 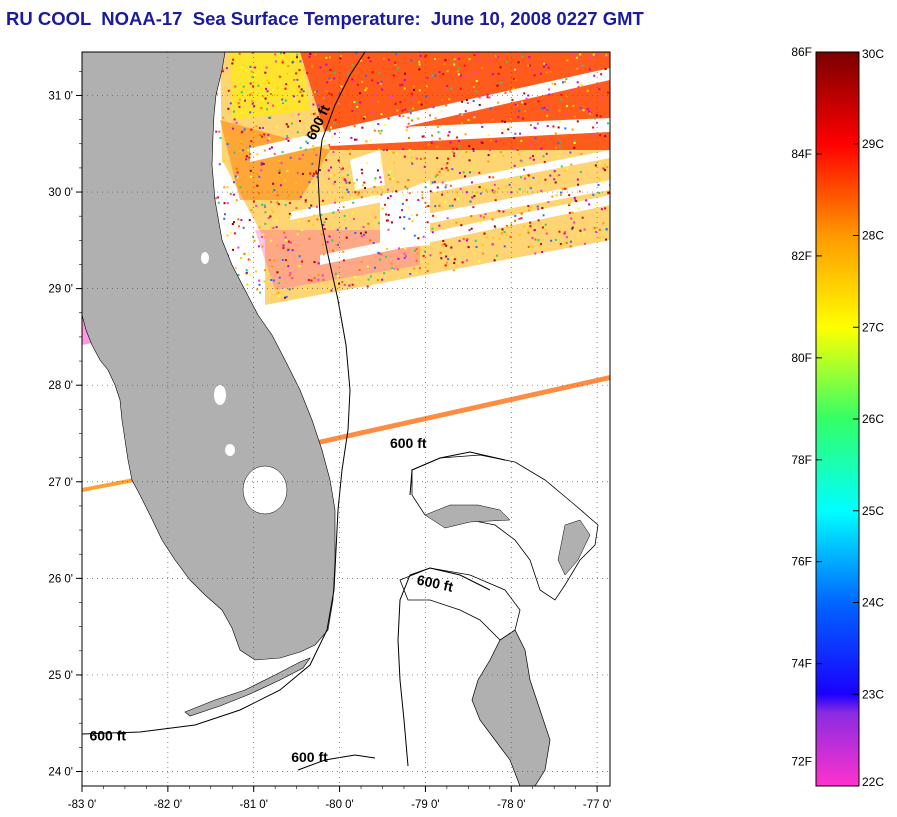 I want to click on colorbar-fahrenheit-label: 82F, so click(x=801, y=256).